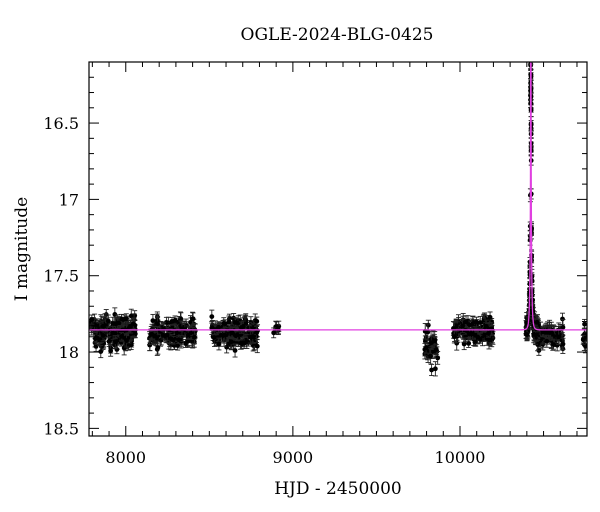 The width and height of the screenshot is (600, 512). I want to click on y-tick-label: 18, so click(69, 352).